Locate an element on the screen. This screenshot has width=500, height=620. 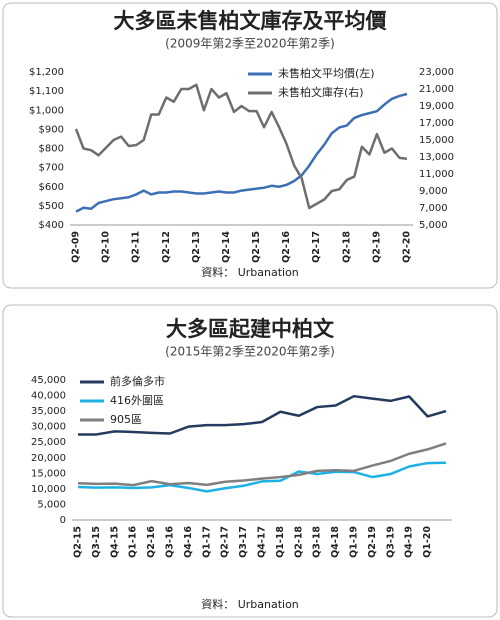
x-tick-label: Q3-18 is located at coordinates (317, 542).